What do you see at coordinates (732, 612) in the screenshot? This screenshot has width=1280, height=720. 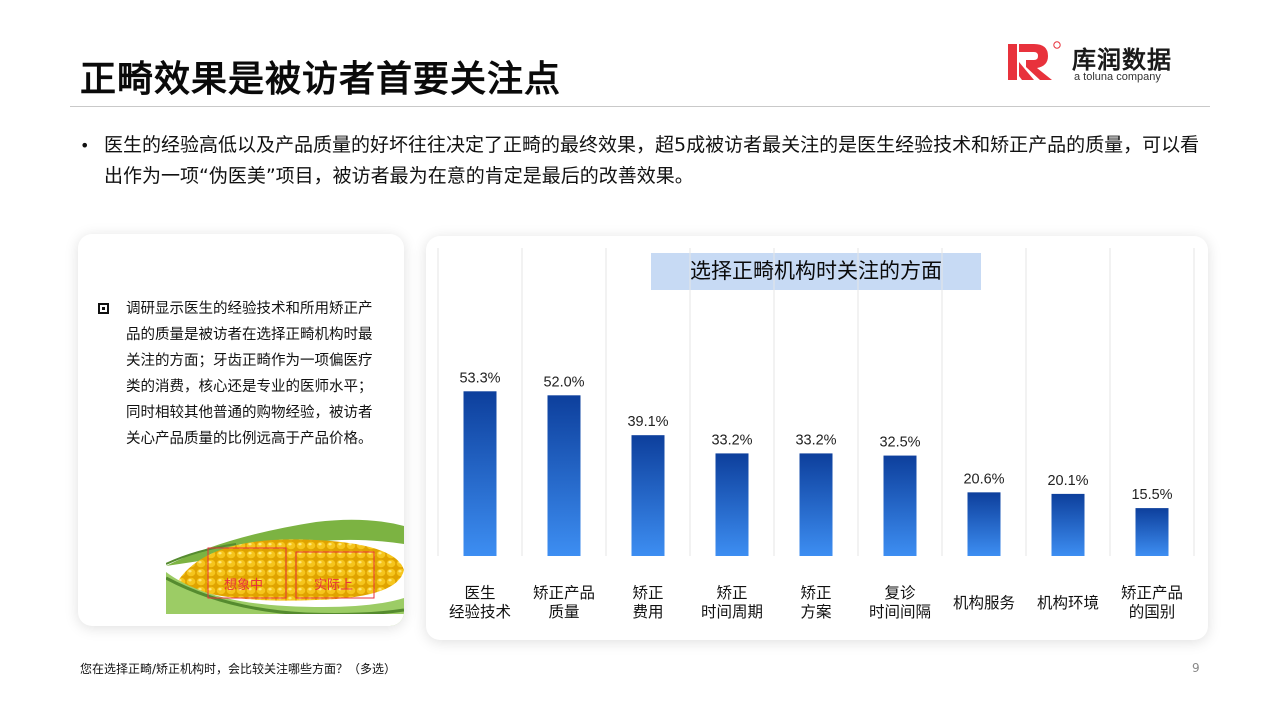 I see `category-label: 时间周期` at bounding box center [732, 612].